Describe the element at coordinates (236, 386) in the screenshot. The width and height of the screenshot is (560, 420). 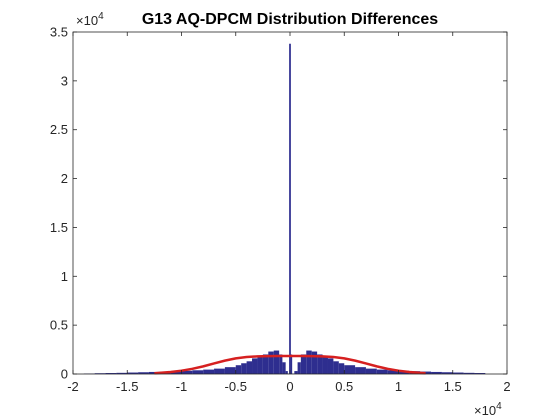
I see `x-tick-label: -0.5` at that location.